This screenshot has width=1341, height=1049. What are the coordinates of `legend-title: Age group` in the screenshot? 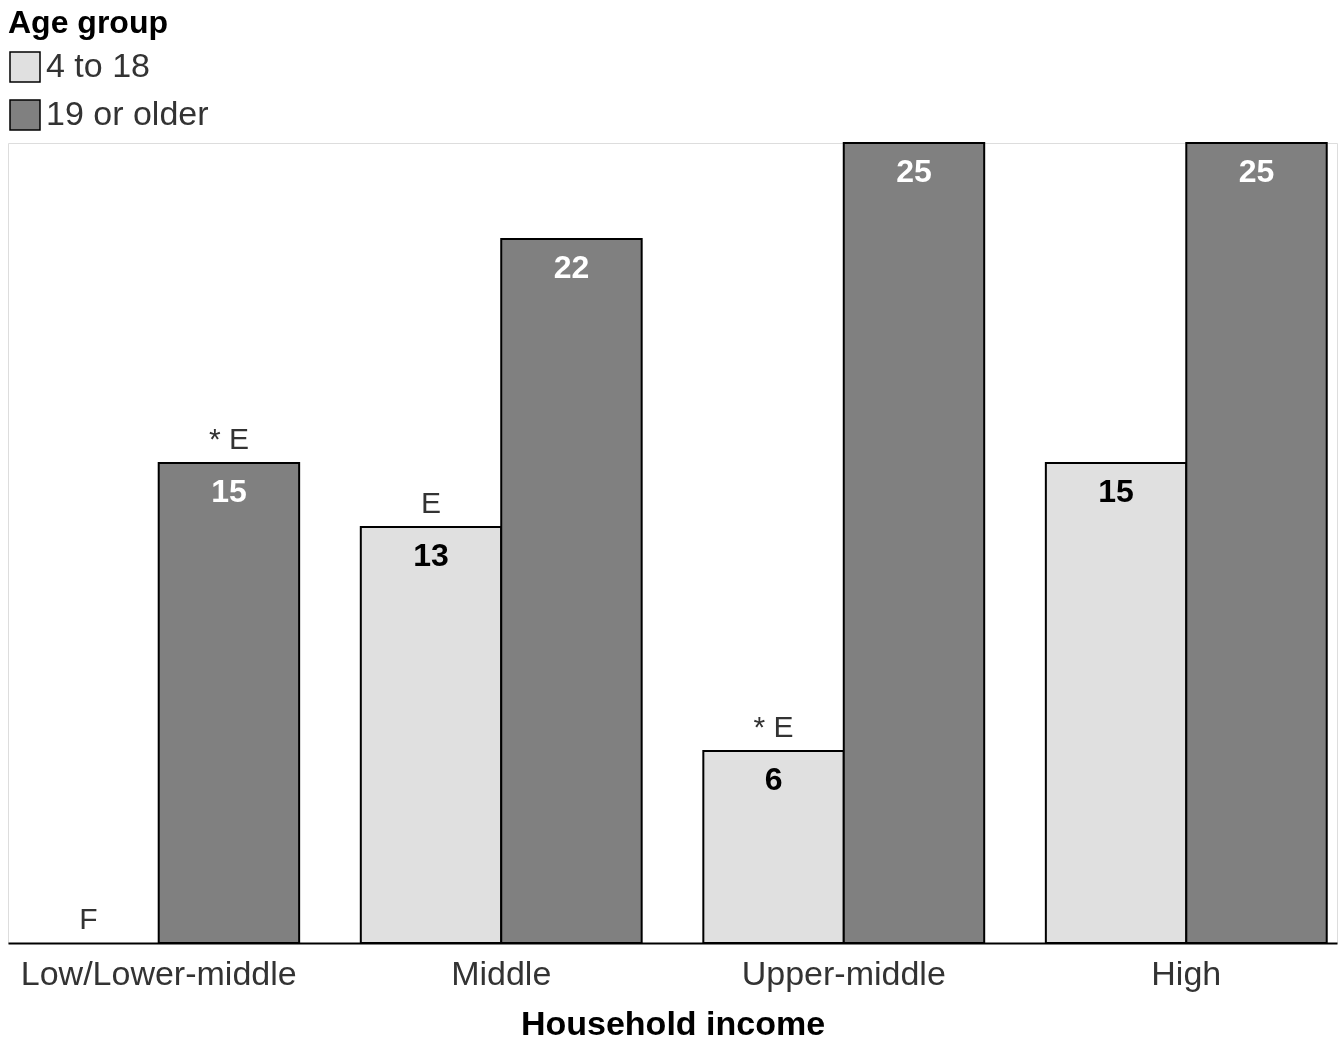 It's located at (88, 22).